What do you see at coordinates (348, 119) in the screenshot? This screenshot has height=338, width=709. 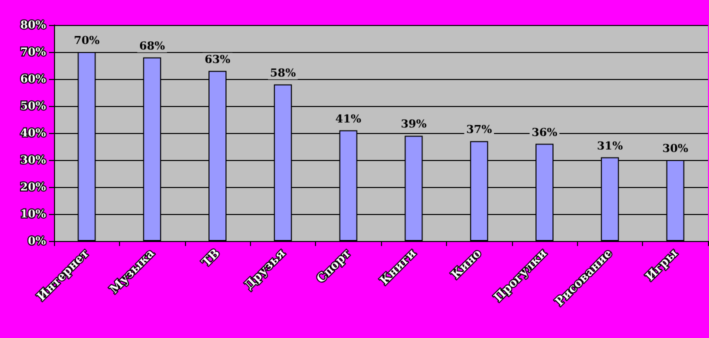 I see `data-label: 41%` at bounding box center [348, 119].